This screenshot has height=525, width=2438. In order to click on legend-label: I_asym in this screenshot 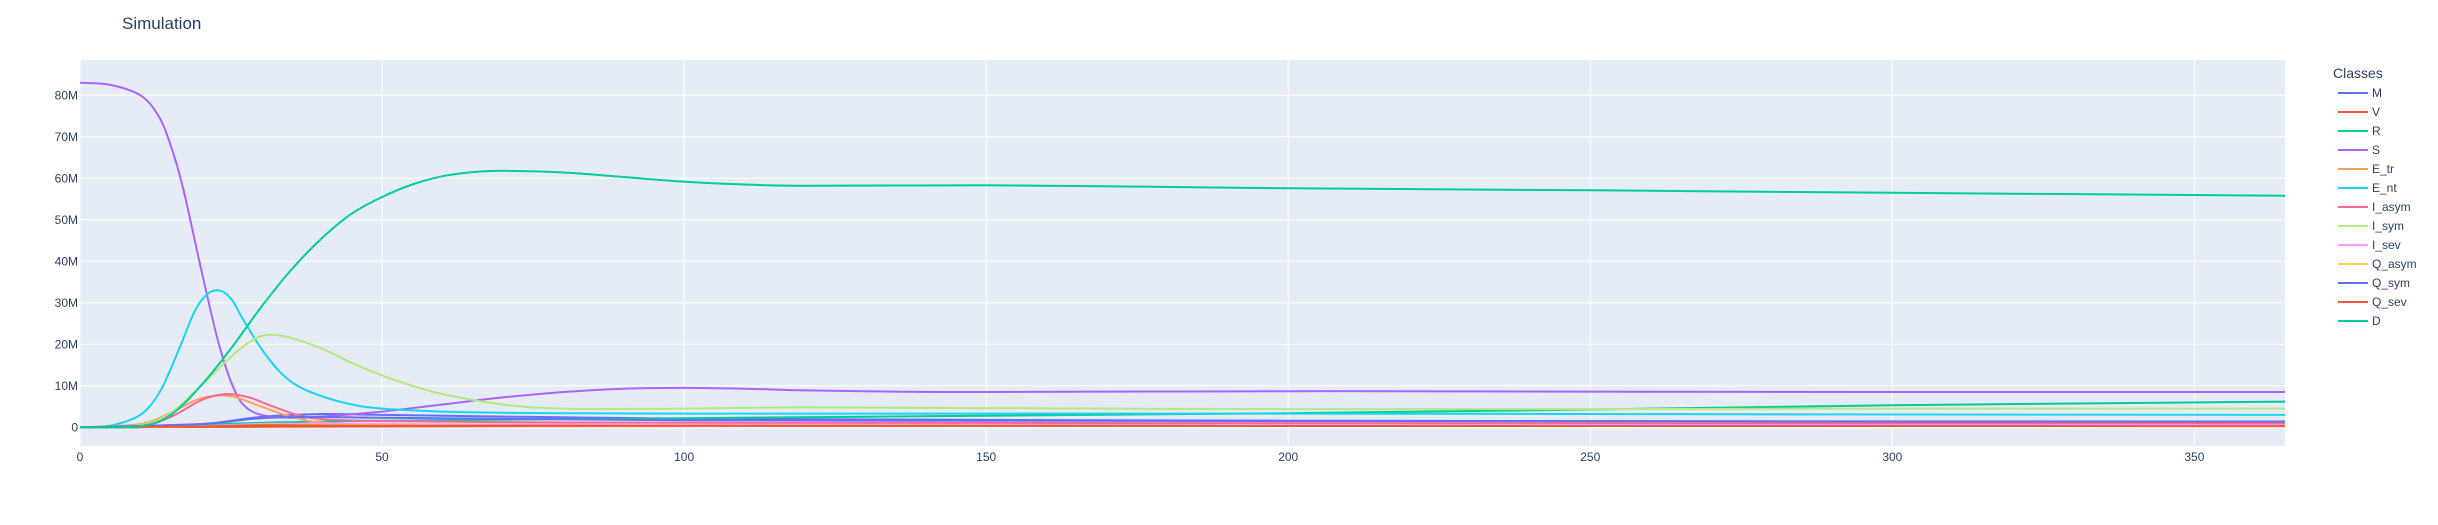, I will do `click(2391, 207)`.